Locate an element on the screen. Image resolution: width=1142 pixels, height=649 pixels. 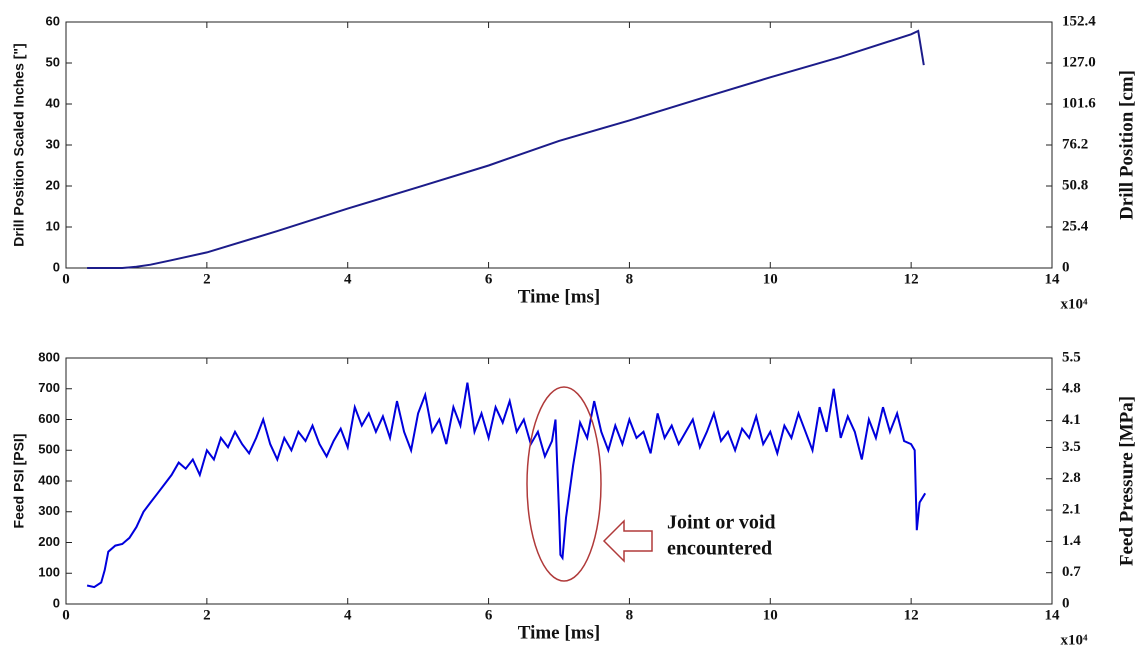
y2-tick-label: 3.5 is located at coordinates (1071, 447).